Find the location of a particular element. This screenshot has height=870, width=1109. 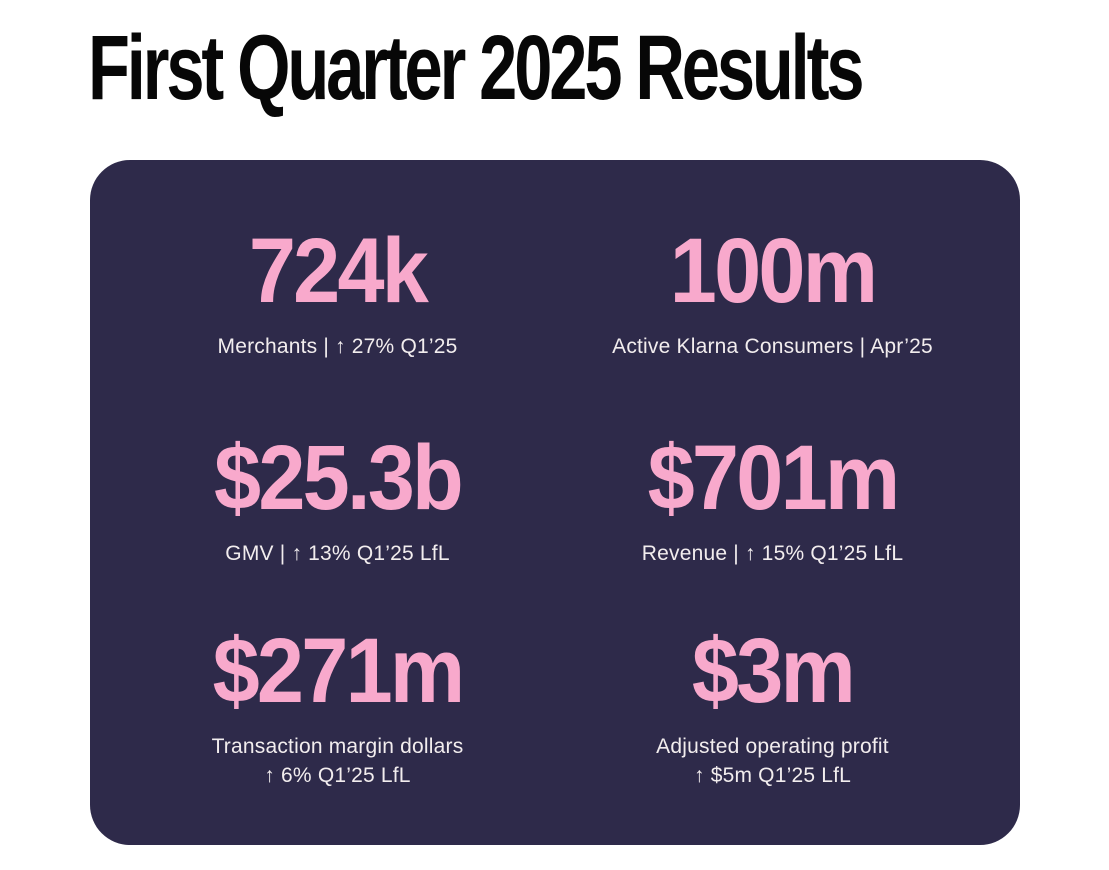

metric-label-line: Active Klarna Consumers | Apr’25 is located at coordinates (772, 347).